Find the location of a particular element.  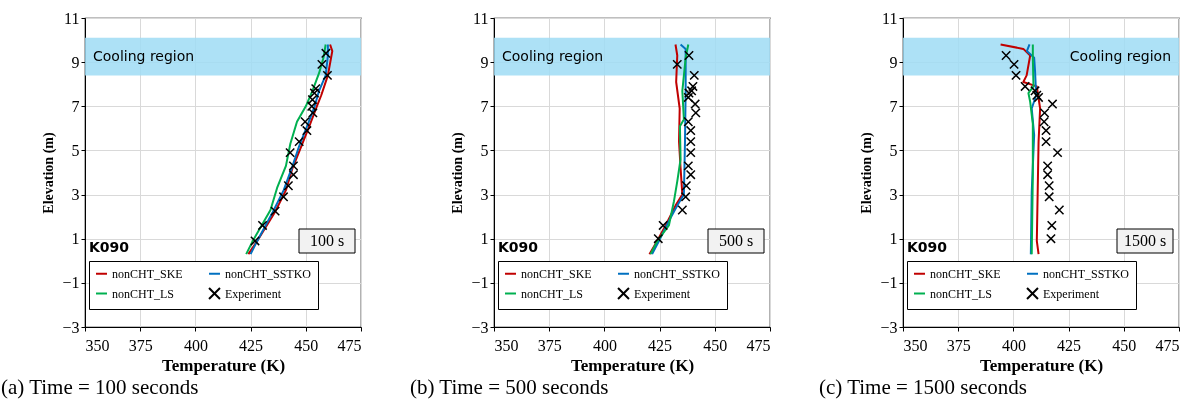

annotation: 500 s is located at coordinates (736, 240).